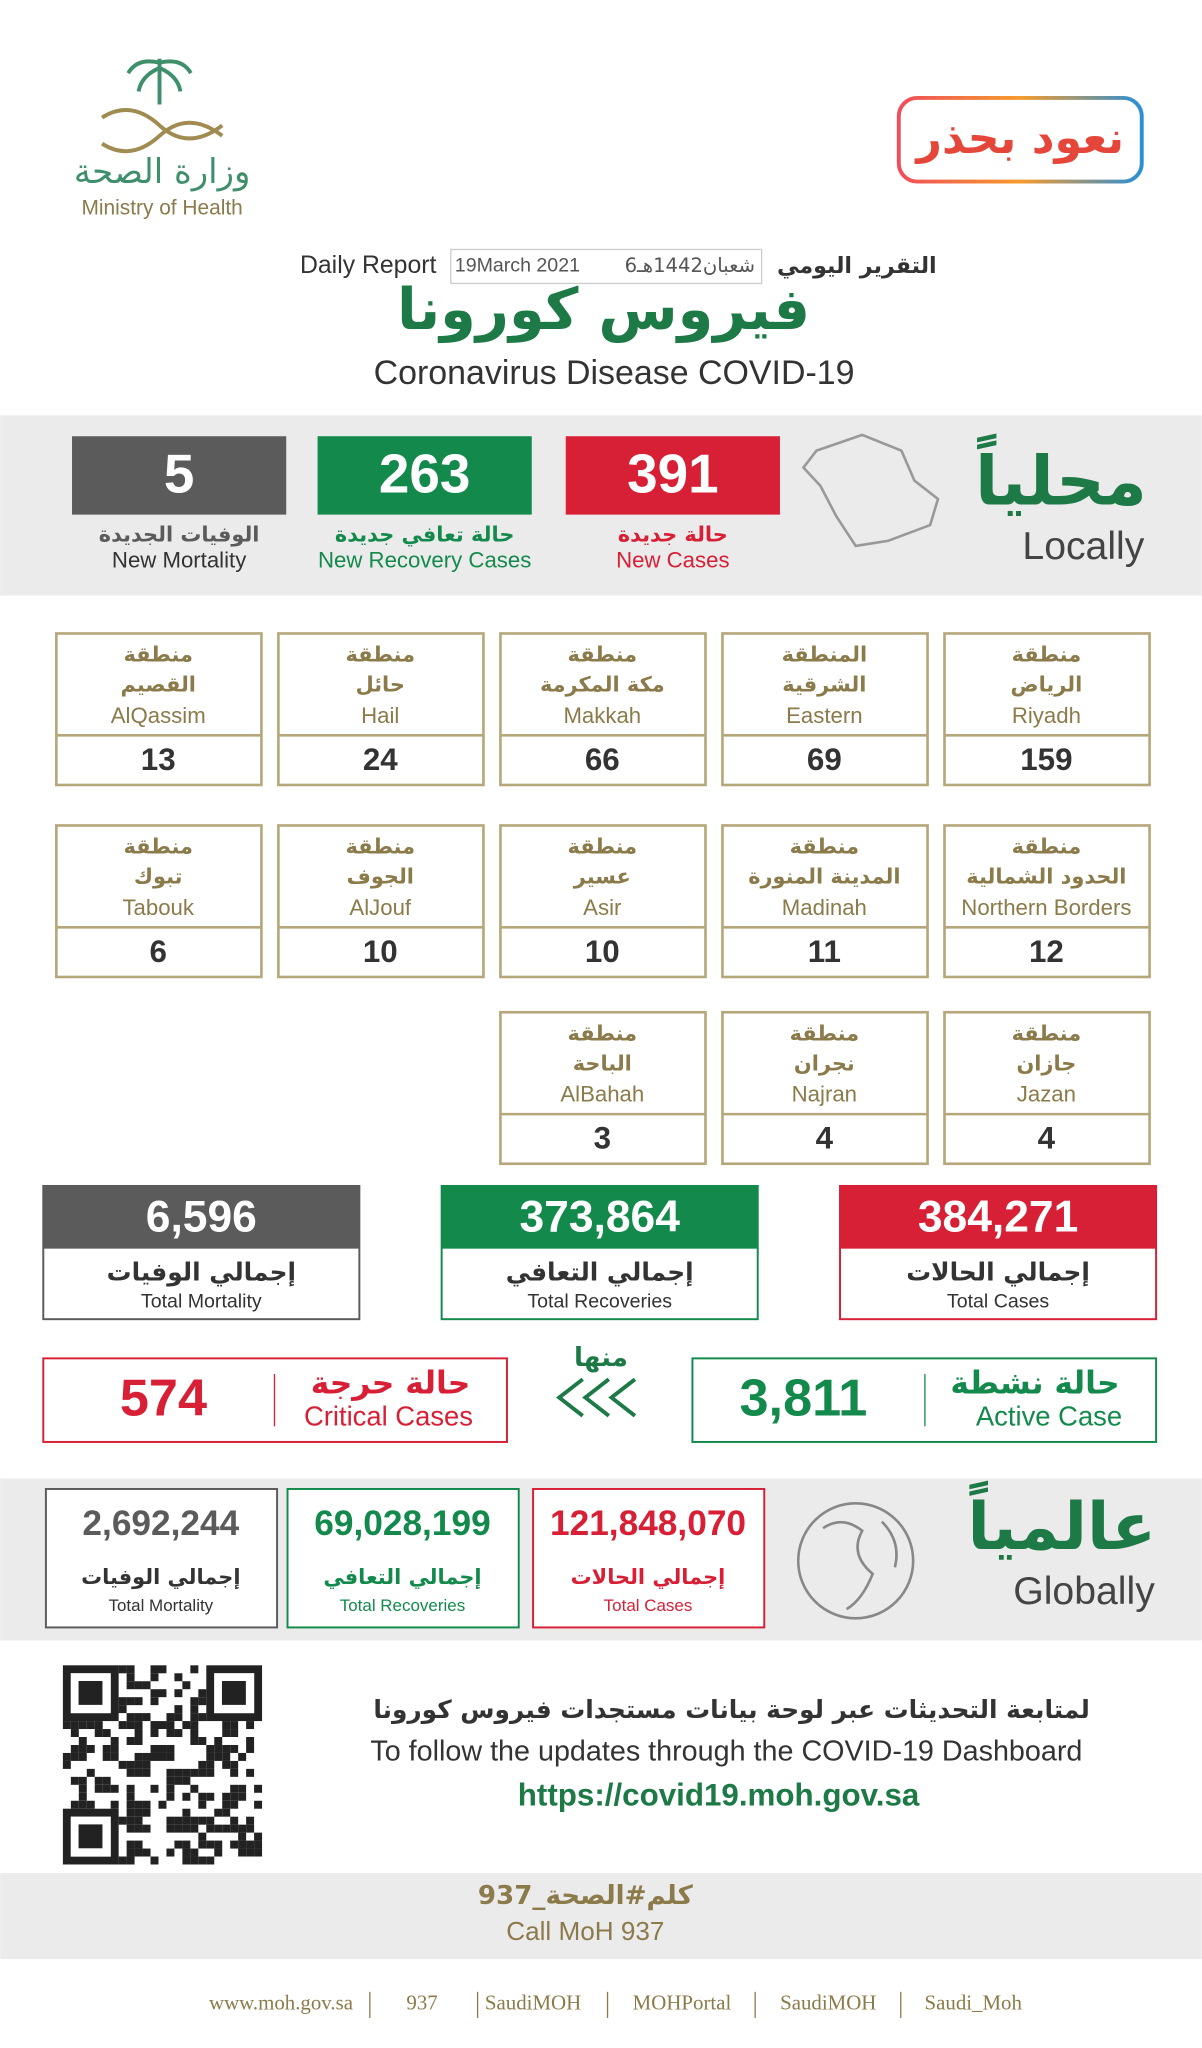 The height and width of the screenshot is (2048, 1202). What do you see at coordinates (421, 2003) in the screenshot?
I see `footer-link: 937` at bounding box center [421, 2003].